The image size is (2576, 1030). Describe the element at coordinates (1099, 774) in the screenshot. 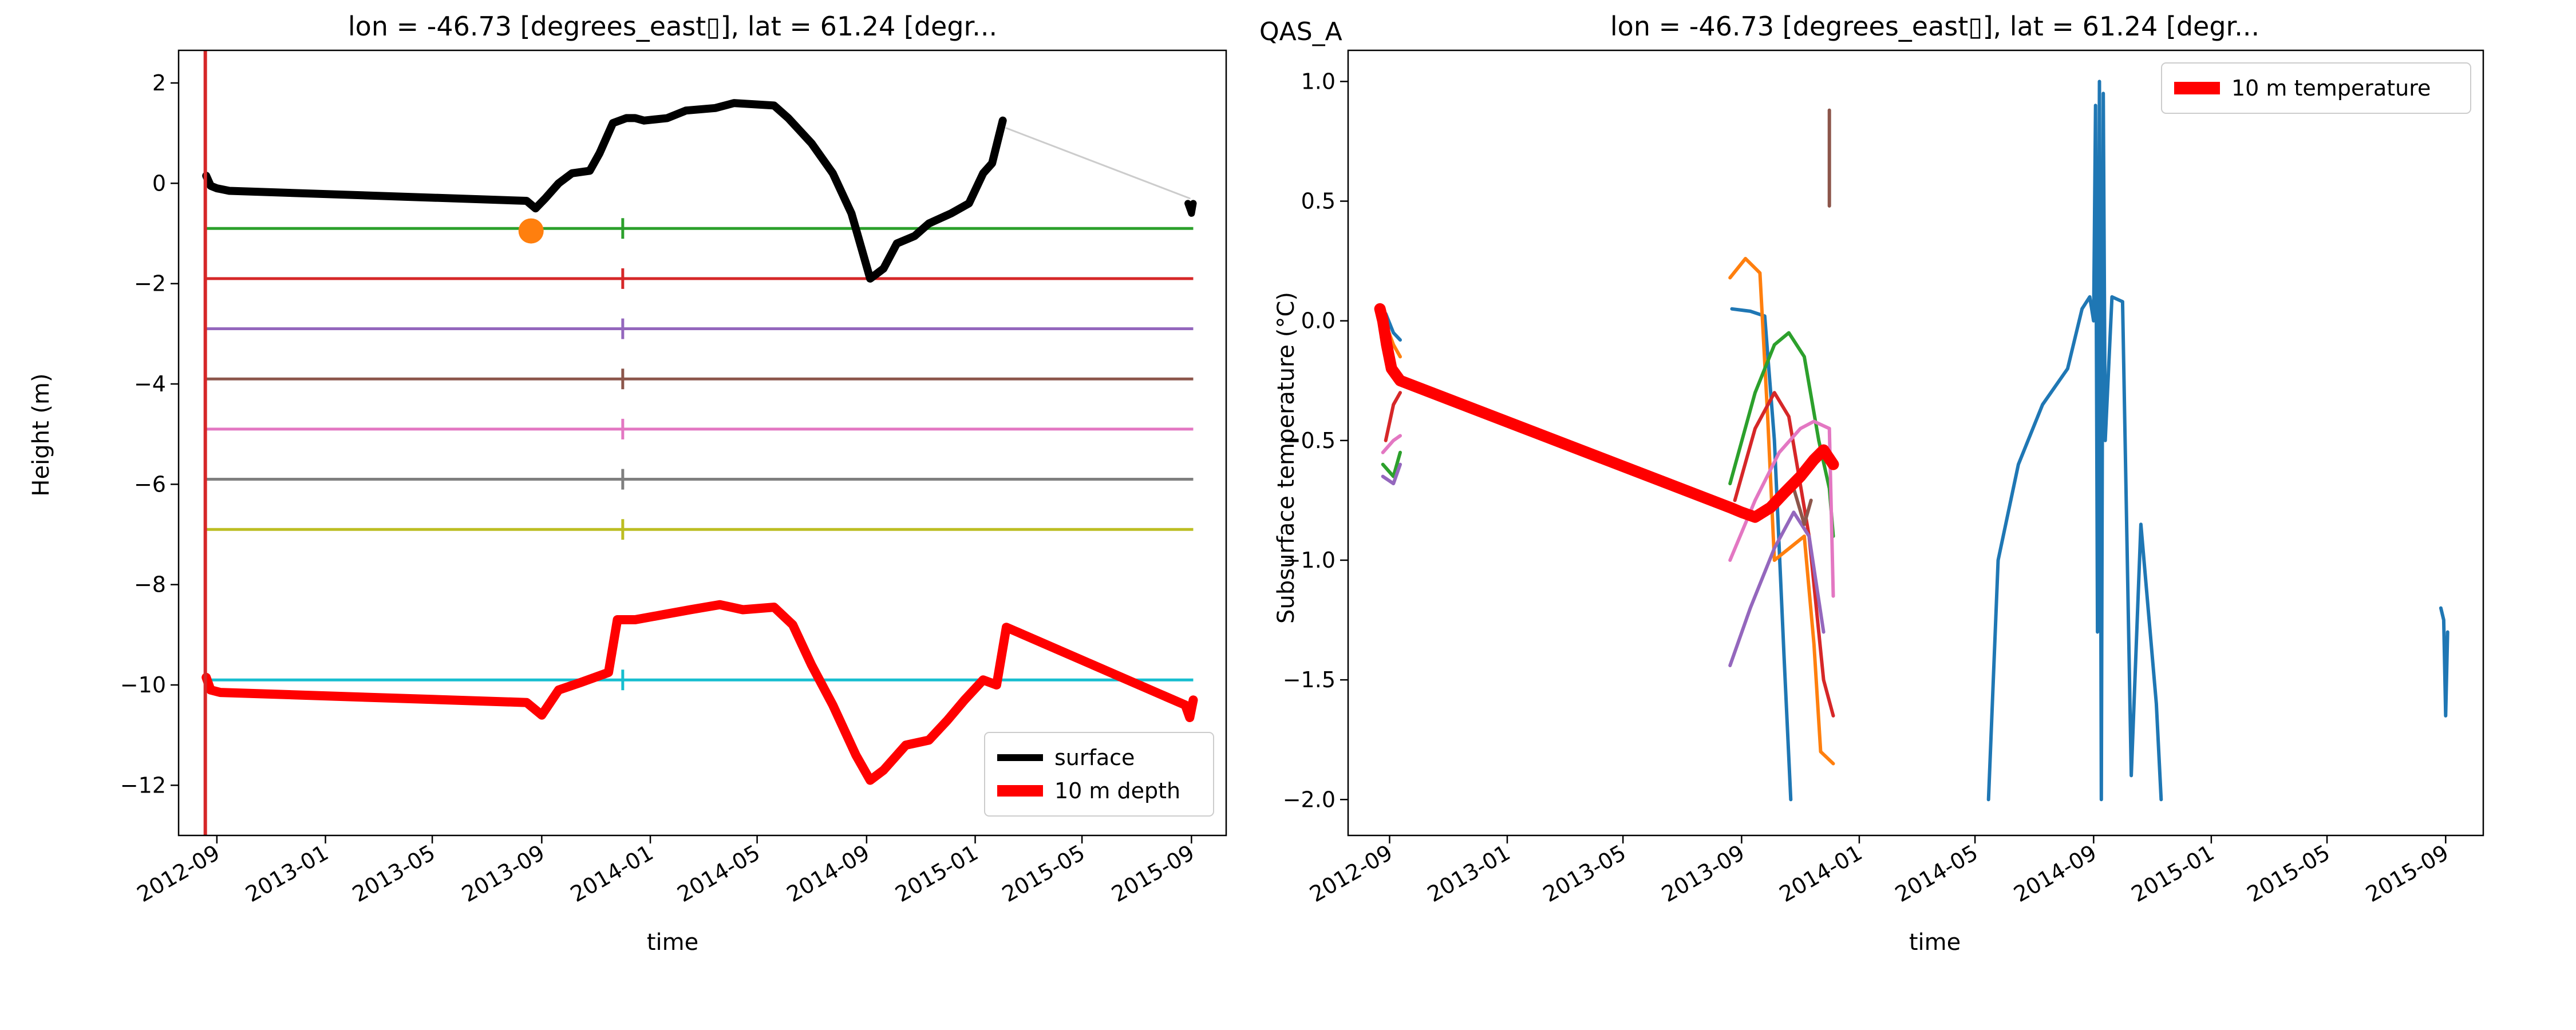

I see `height-chart-legend: surface 10 m depth` at that location.